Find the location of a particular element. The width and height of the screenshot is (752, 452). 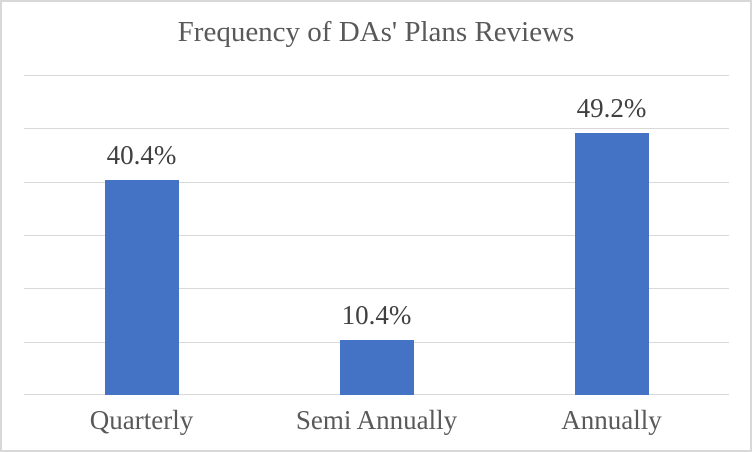

bar-annually is located at coordinates (611, 263).